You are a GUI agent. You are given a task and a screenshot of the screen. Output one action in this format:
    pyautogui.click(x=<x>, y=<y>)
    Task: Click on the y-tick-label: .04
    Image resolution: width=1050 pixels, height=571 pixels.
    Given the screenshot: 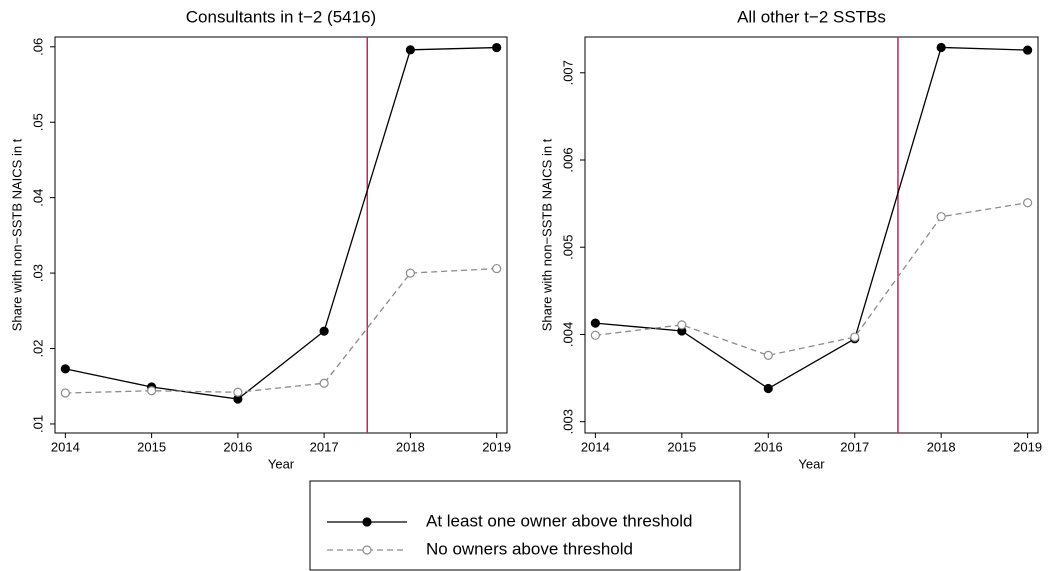 What is the action you would take?
    pyautogui.click(x=37, y=198)
    